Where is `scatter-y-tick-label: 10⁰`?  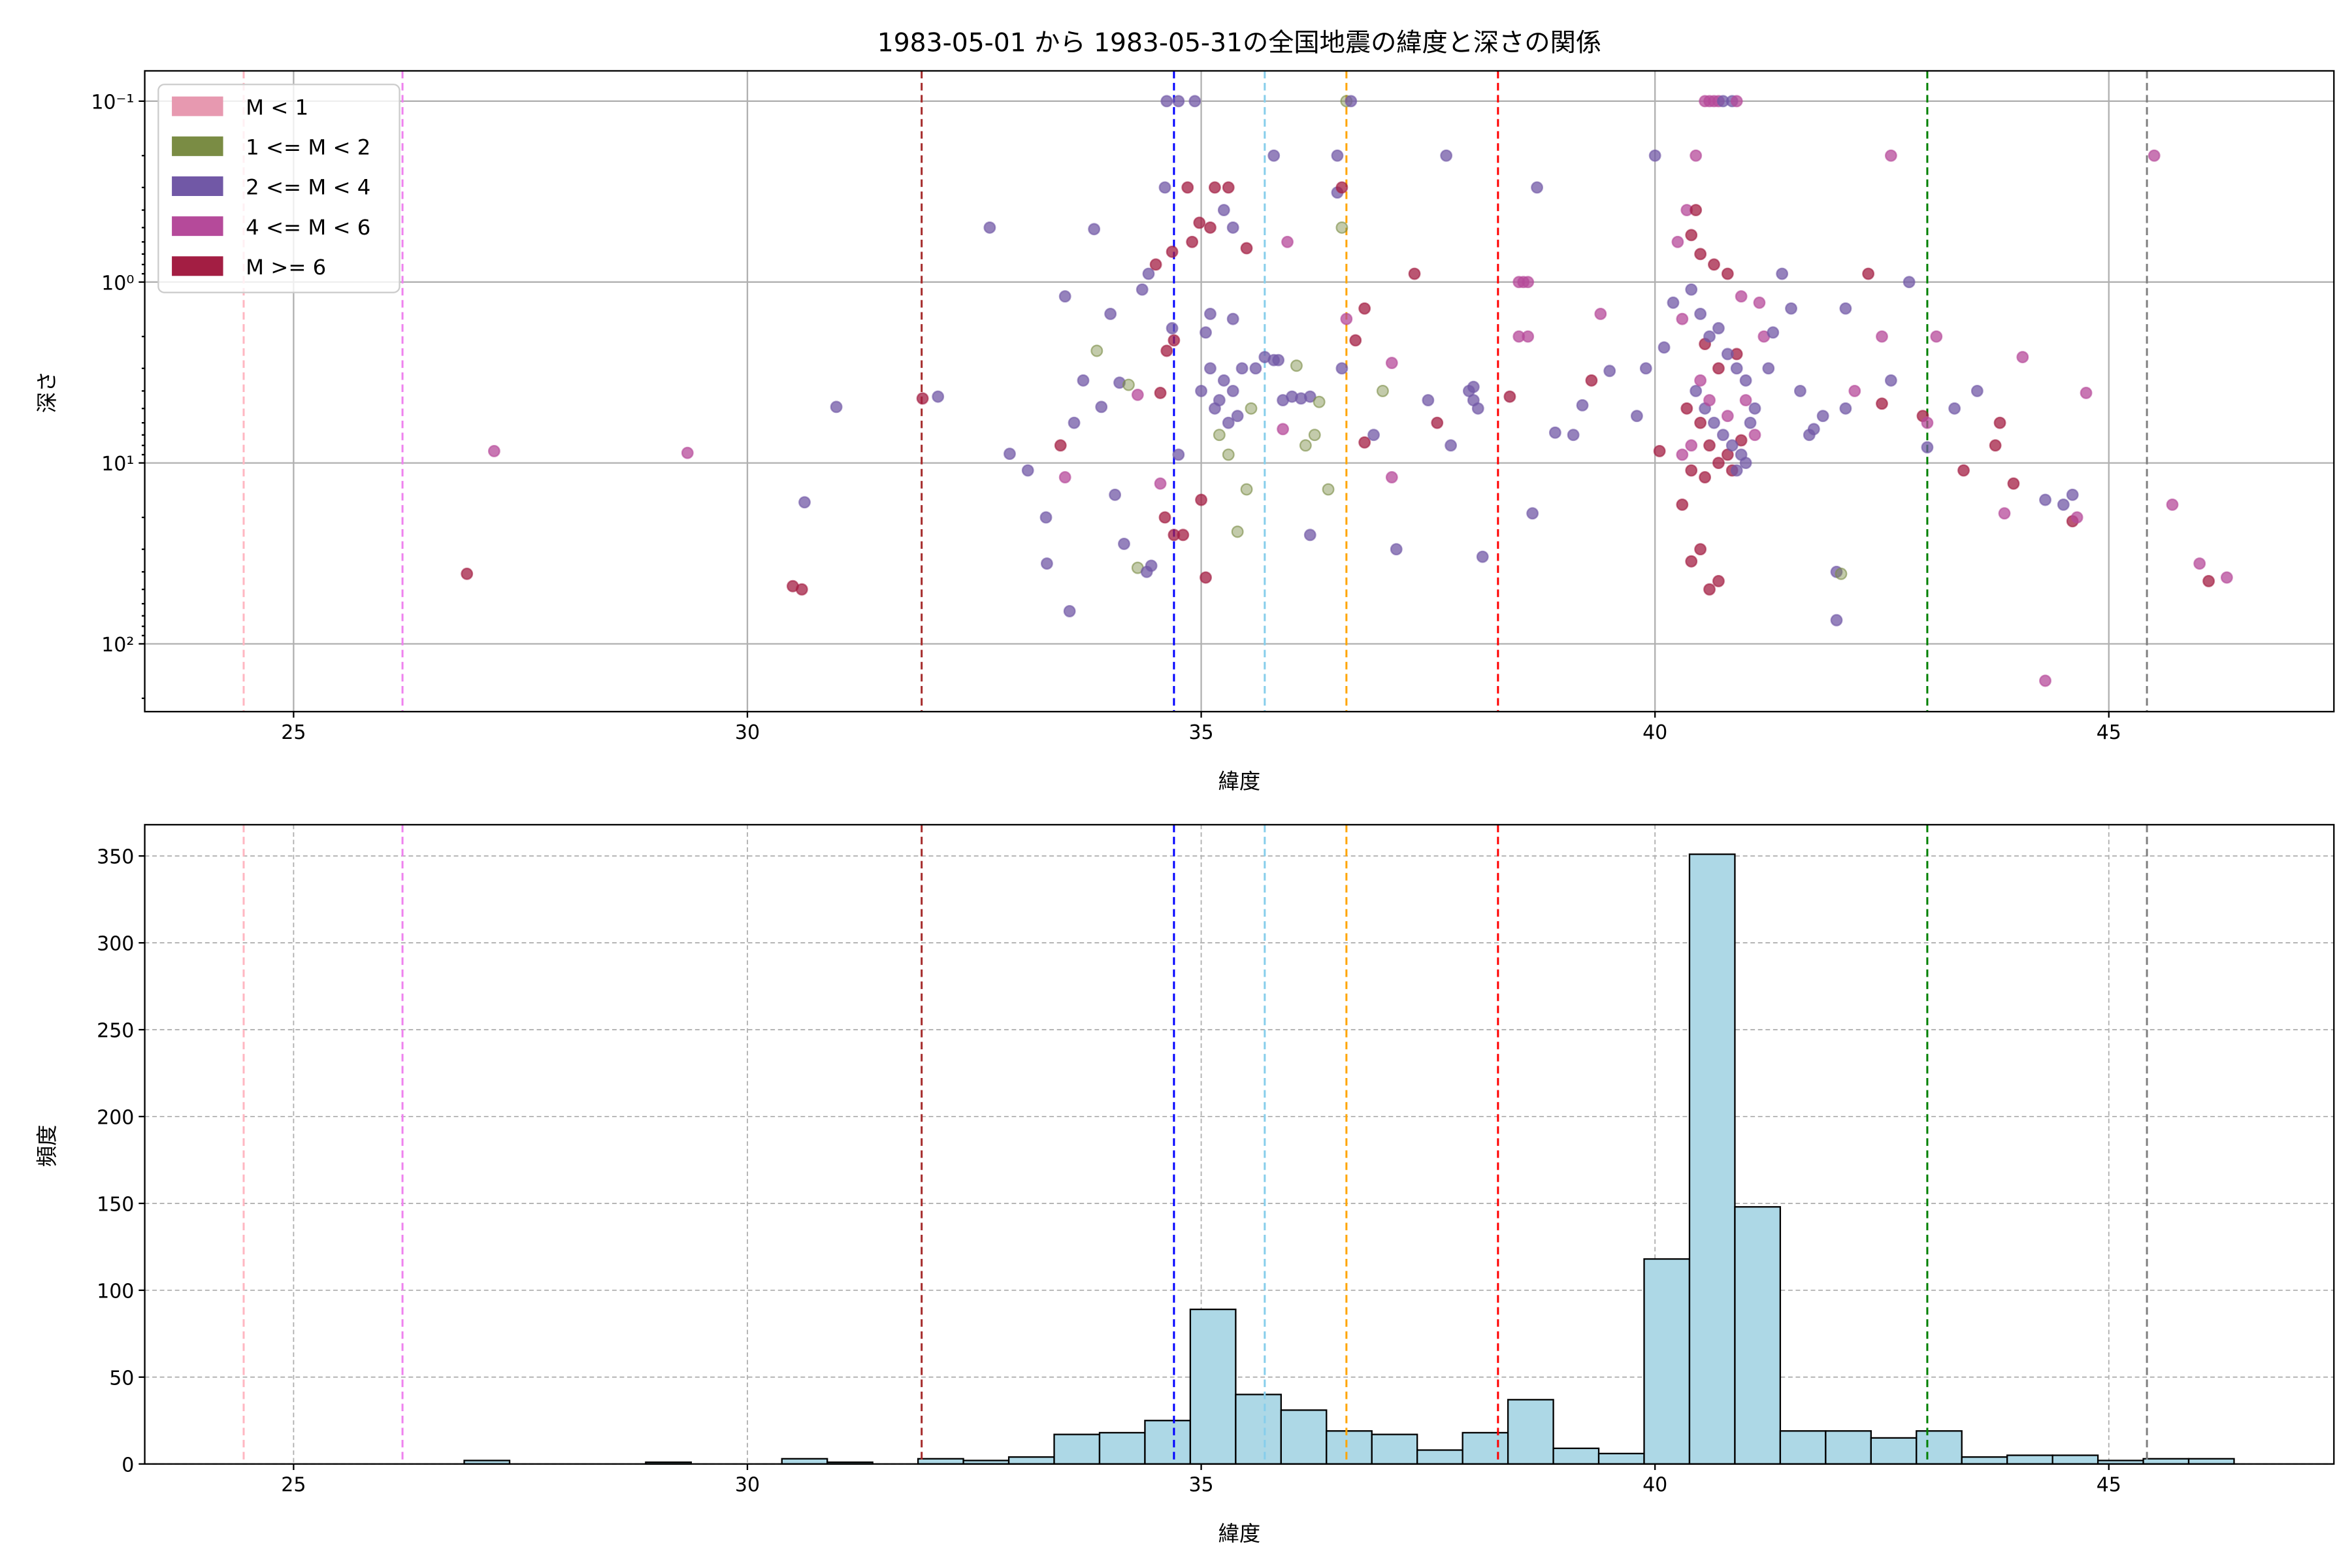
scatter-y-tick-label: 10⁰ is located at coordinates (117, 283).